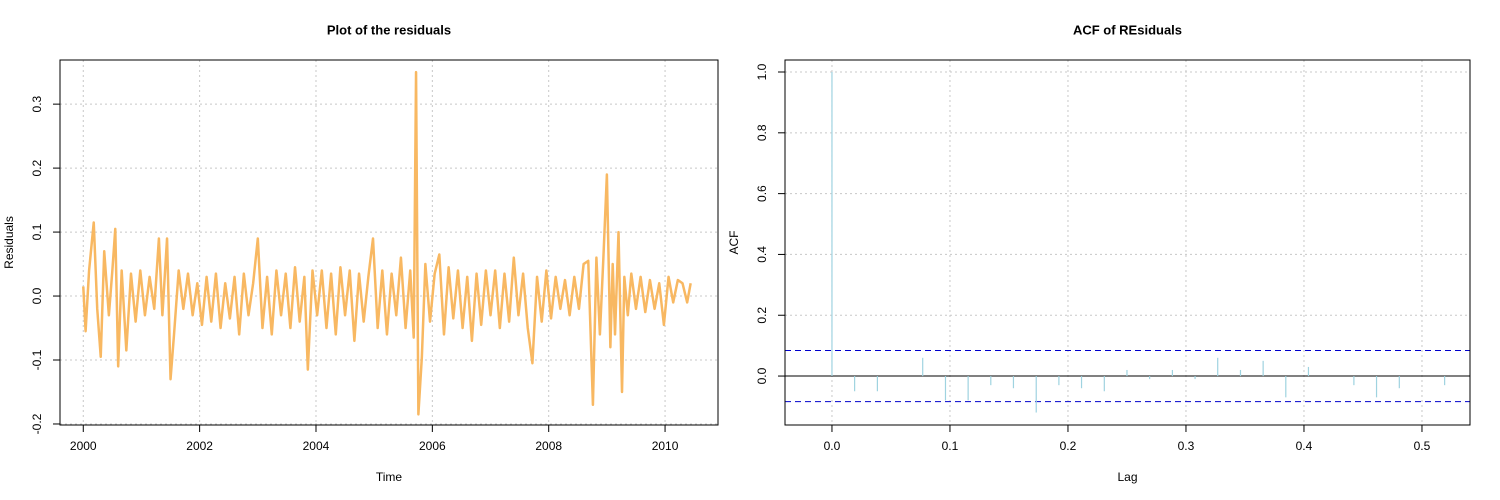  What do you see at coordinates (762, 71) in the screenshot?
I see `y-tick-label: 1.0` at bounding box center [762, 71].